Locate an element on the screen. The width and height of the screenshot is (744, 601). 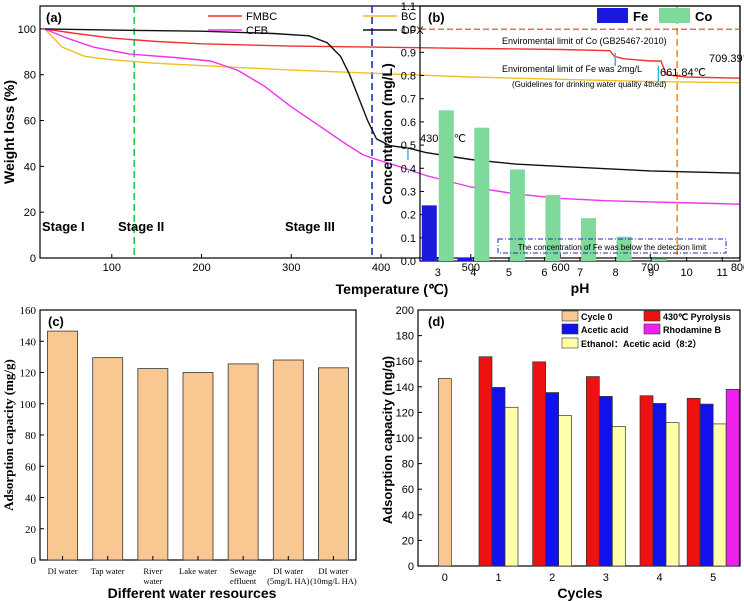
panel-b-xlabel: pH is located at coordinates (580, 288).